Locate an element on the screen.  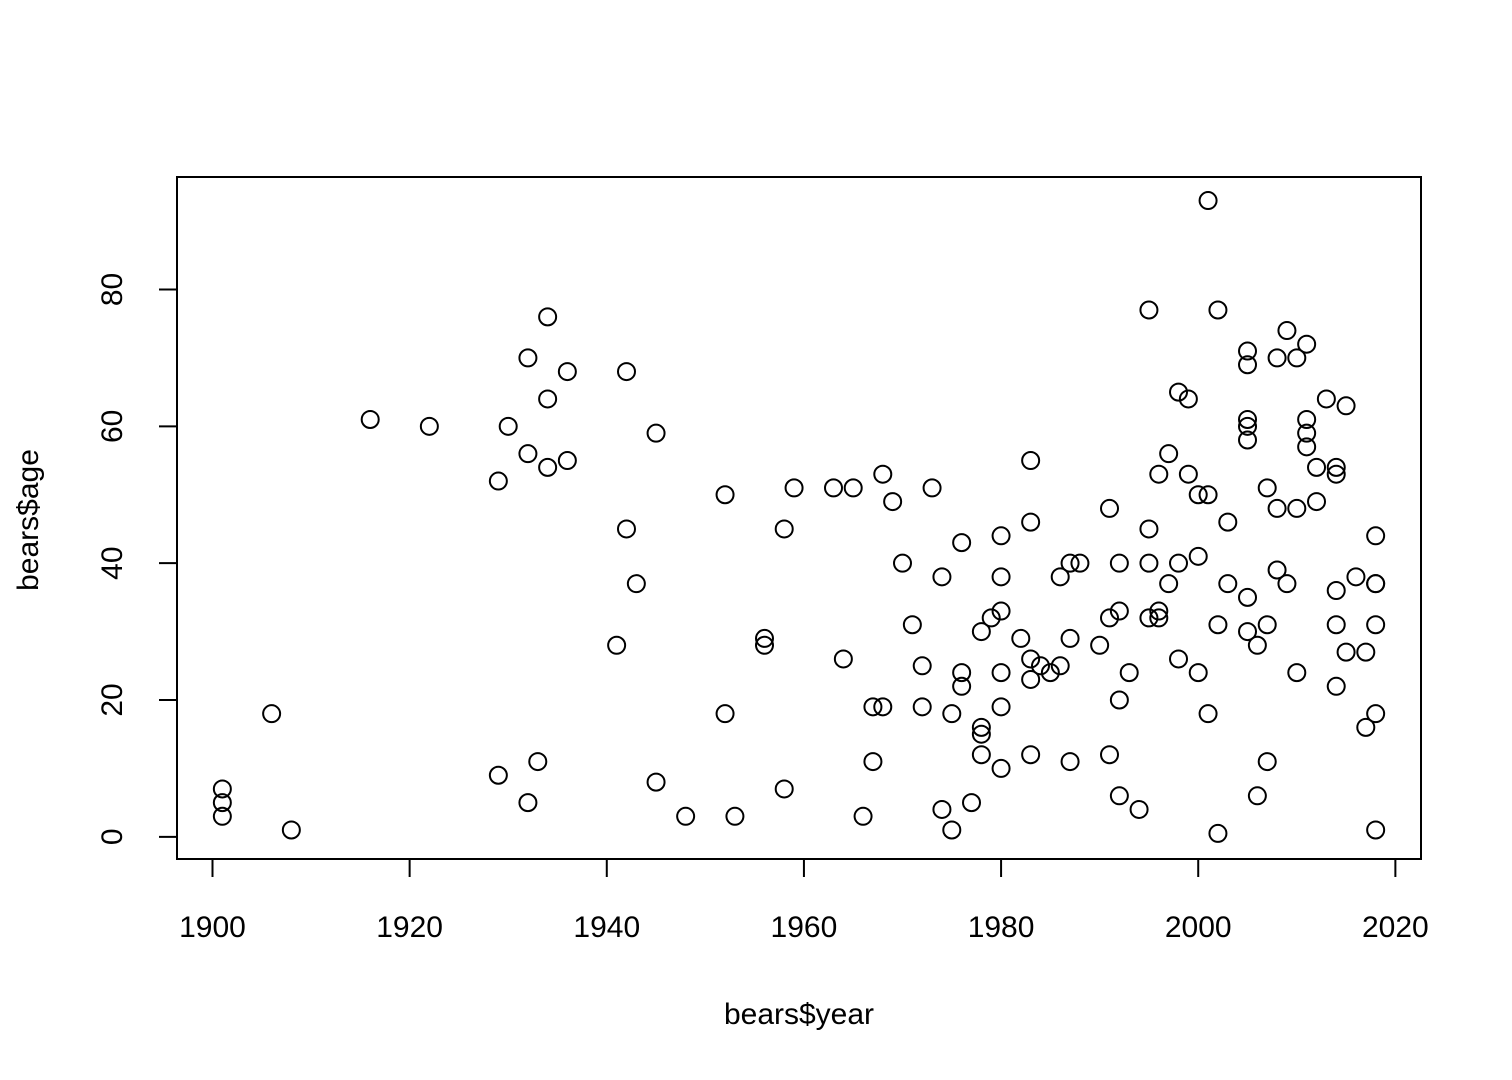
x-tick-label: 1940 is located at coordinates (606, 927).